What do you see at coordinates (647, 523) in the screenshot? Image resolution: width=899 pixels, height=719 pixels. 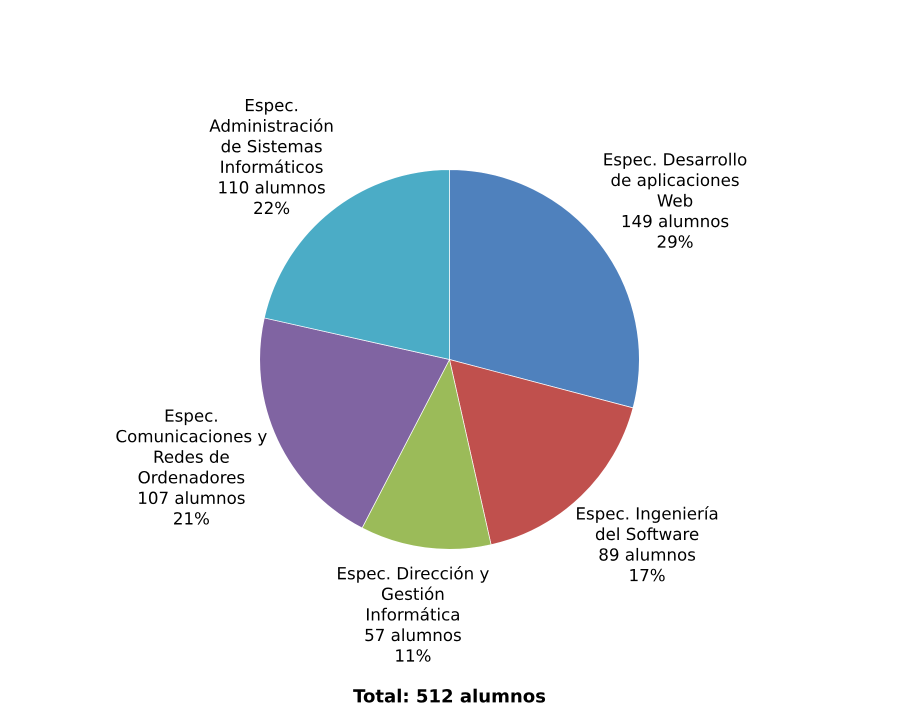 I see `slice-label: Espec. Ingeniería del Software` at bounding box center [647, 523].